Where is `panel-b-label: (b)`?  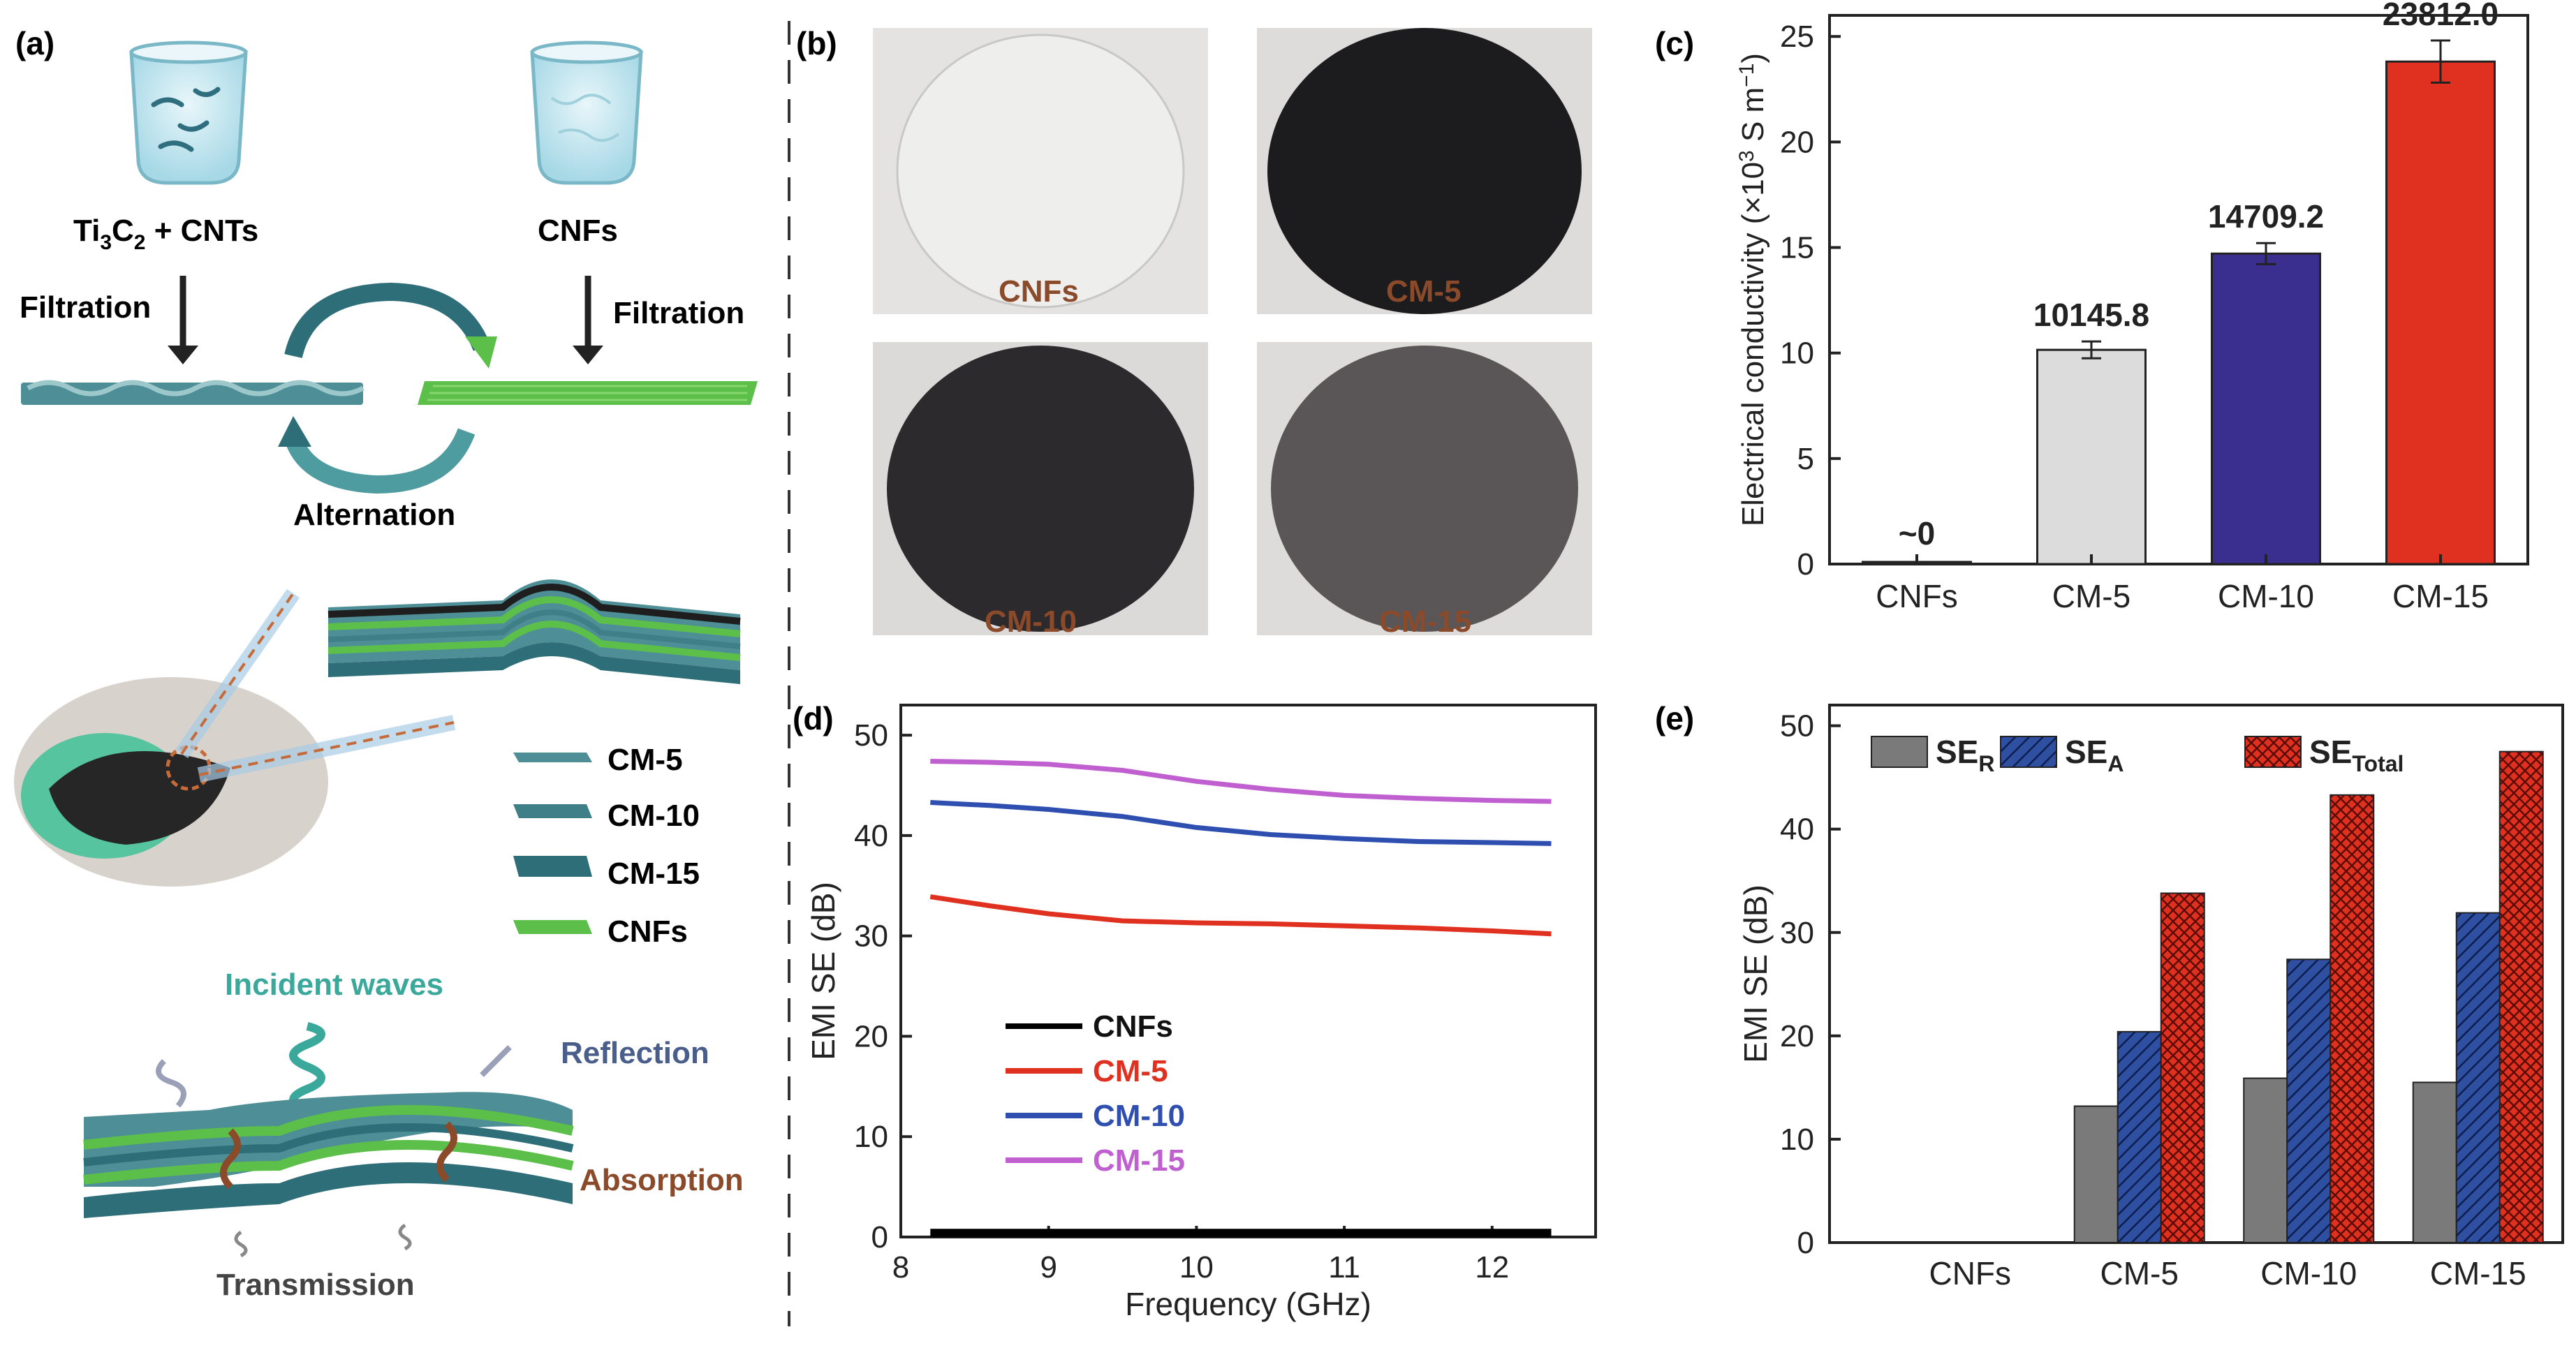
panel-b-label: (b) is located at coordinates (816, 43).